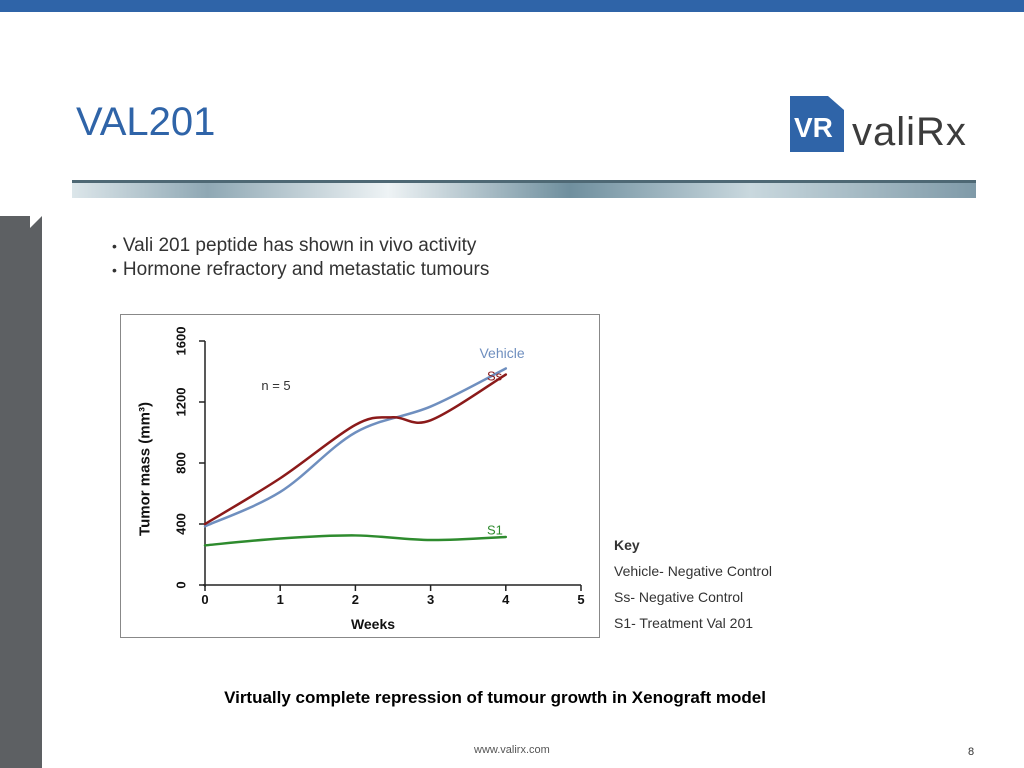  What do you see at coordinates (524, 181) in the screenshot?
I see `header-band-line` at bounding box center [524, 181].